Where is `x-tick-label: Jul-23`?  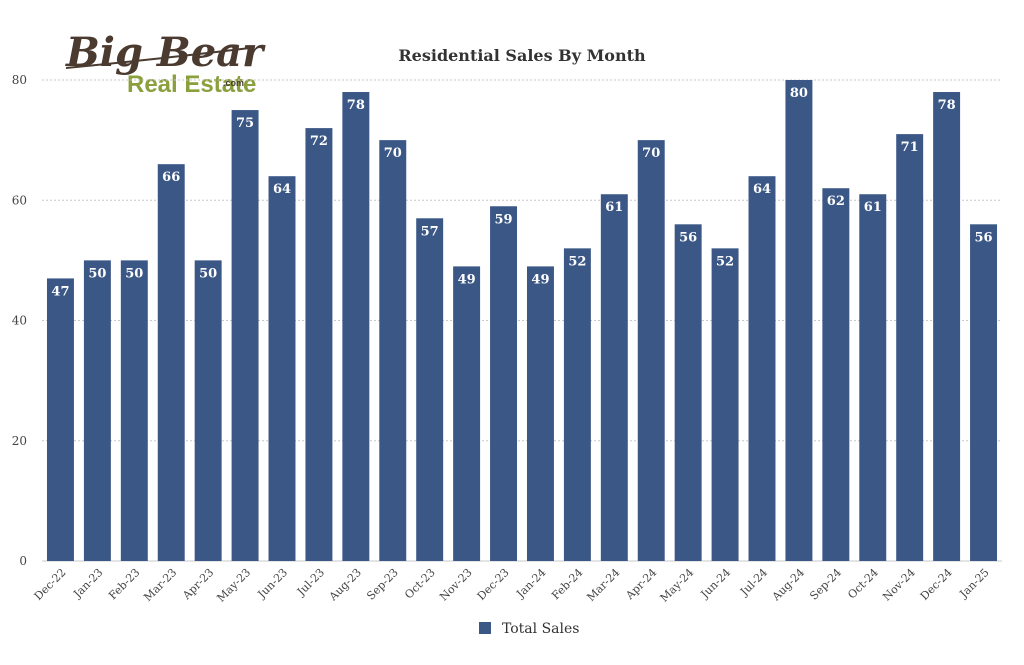 x-tick-label: Jul-23 is located at coordinates (310, 582).